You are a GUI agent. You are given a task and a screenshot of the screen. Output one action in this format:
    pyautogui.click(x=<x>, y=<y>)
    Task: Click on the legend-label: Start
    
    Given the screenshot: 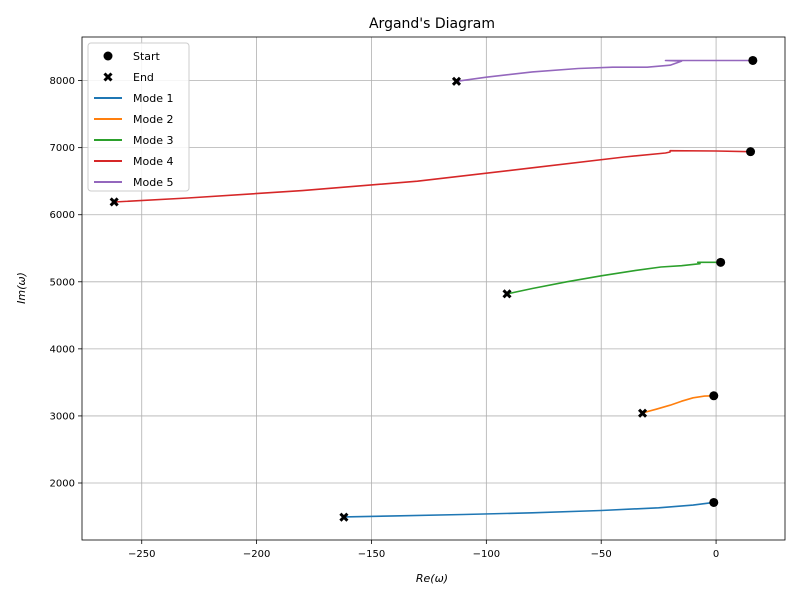 What is the action you would take?
    pyautogui.click(x=147, y=56)
    